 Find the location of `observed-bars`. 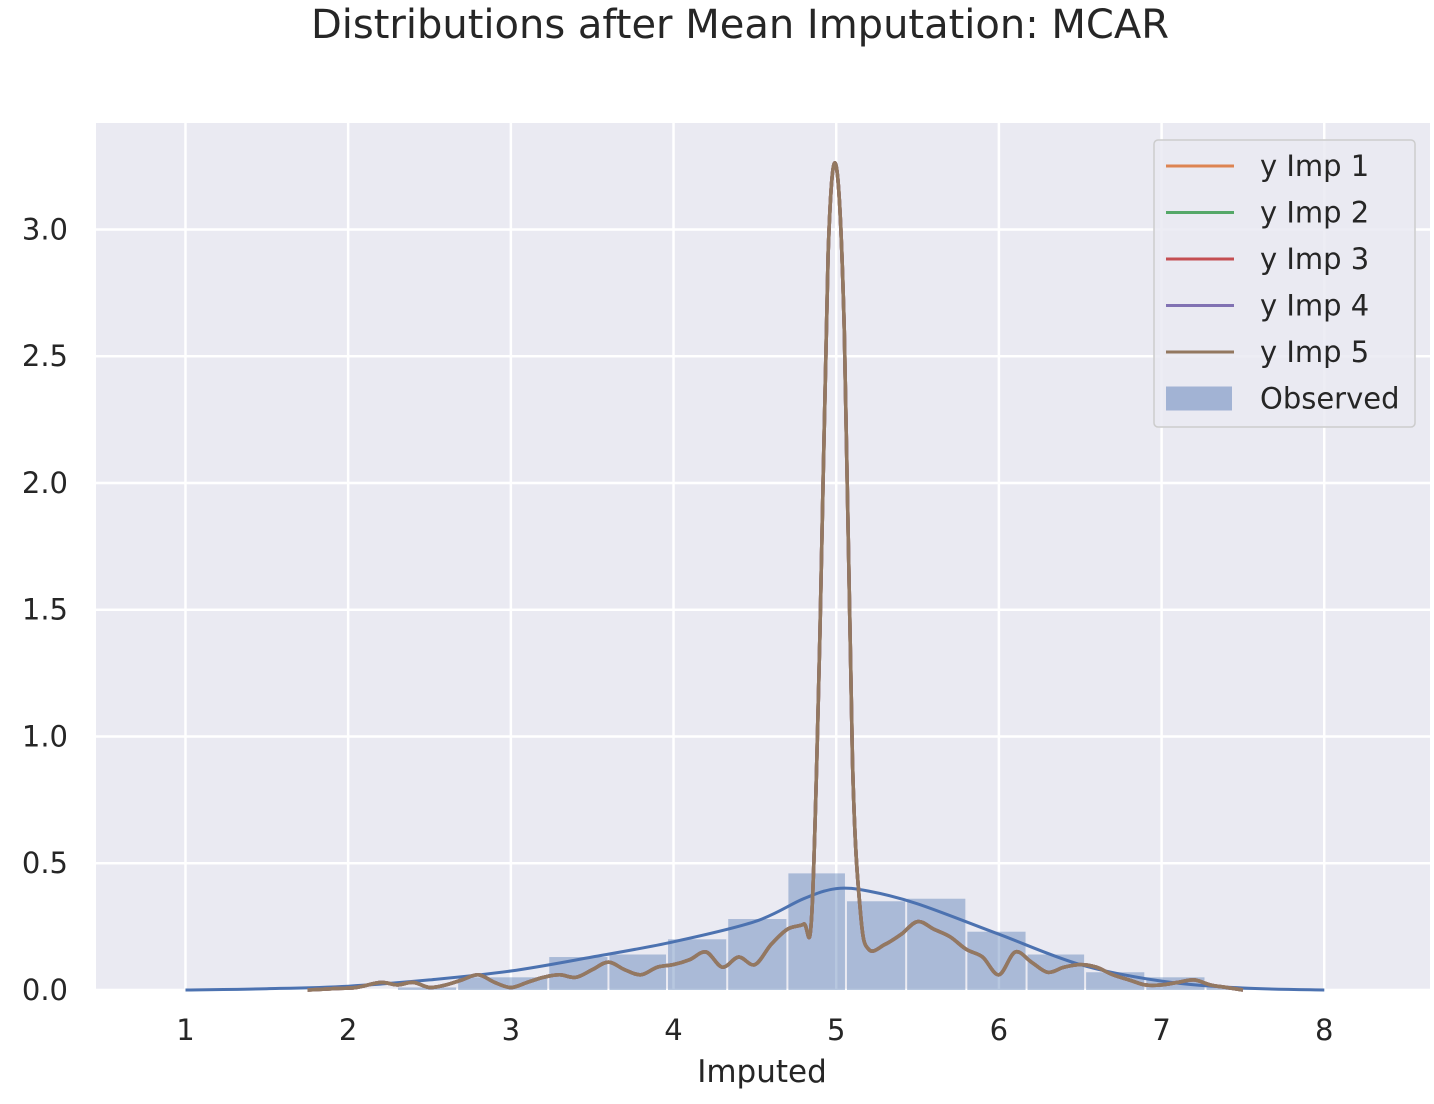

observed-bars is located at coordinates (831, 931).